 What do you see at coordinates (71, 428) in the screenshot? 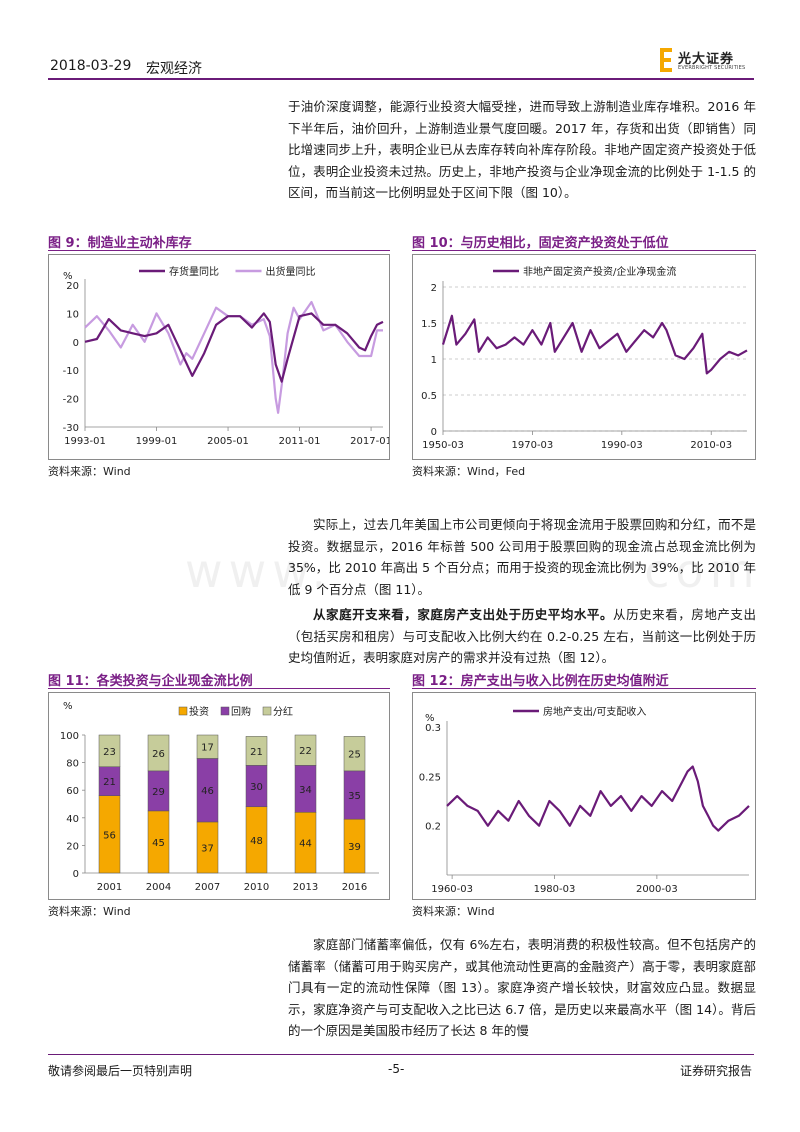
I see `y-tick-label: -30` at bounding box center [71, 428].